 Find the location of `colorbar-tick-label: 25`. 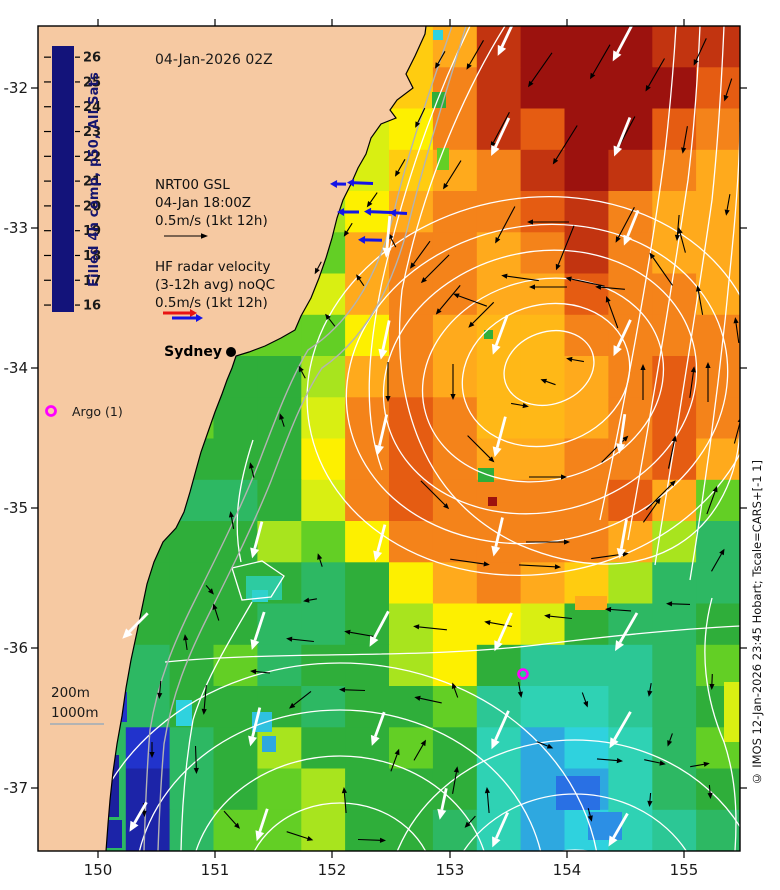

colorbar-tick-label: 25 is located at coordinates (92, 82).